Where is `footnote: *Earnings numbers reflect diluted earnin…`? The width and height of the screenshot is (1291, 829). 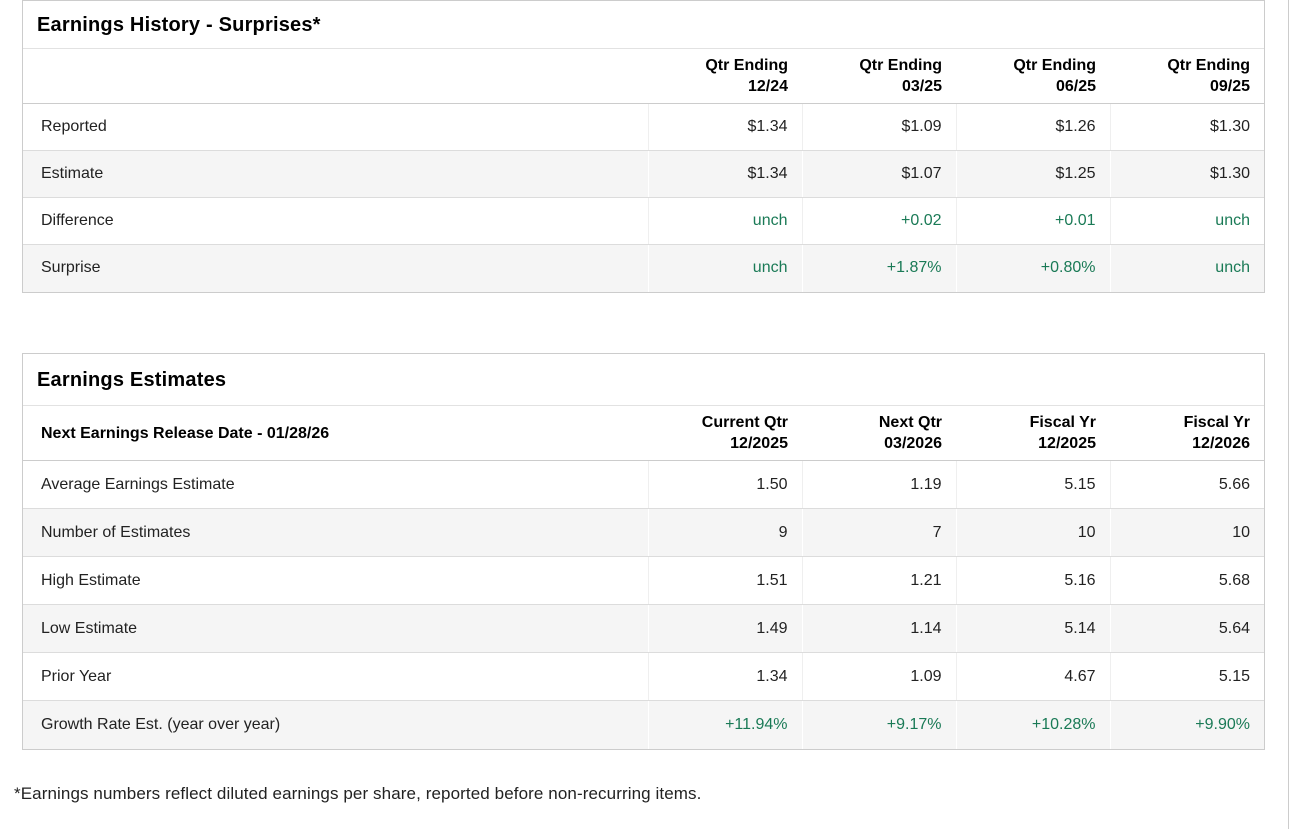 footnote: *Earnings numbers reflect diluted earnin… is located at coordinates (358, 793).